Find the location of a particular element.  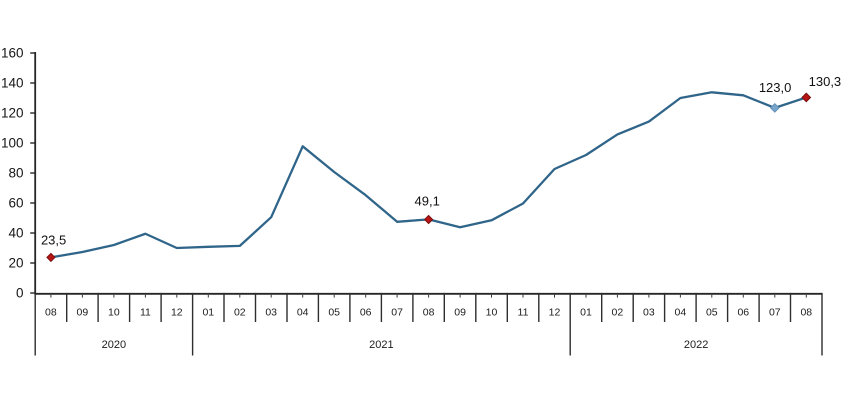

svg-text: 100 is located at coordinates (12, 142).